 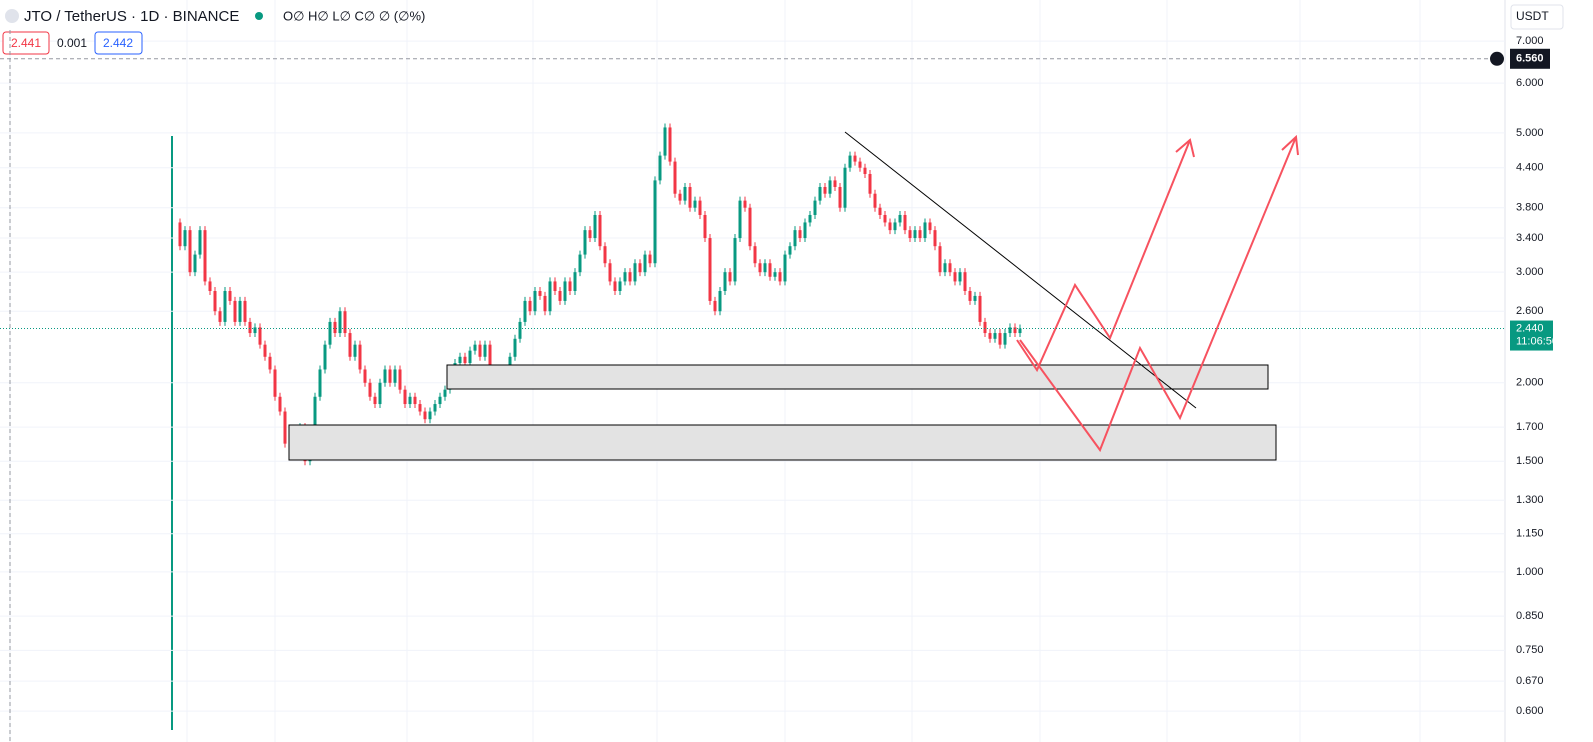 What do you see at coordinates (1020, 270) in the screenshot?
I see `trend-line` at bounding box center [1020, 270].